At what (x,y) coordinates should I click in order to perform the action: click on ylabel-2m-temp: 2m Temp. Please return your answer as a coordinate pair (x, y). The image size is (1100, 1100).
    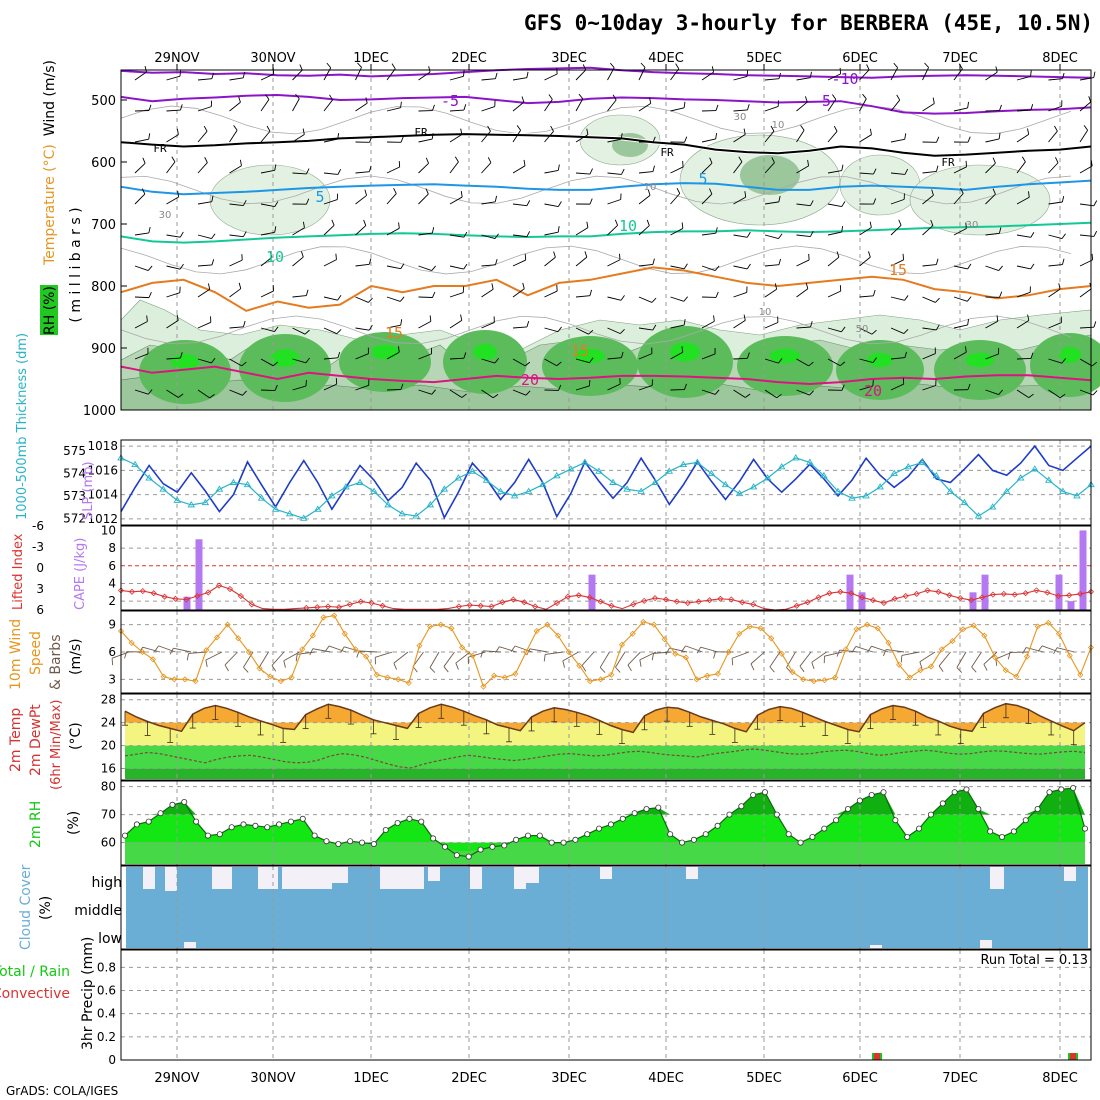
    Looking at the image, I should click on (16, 740).